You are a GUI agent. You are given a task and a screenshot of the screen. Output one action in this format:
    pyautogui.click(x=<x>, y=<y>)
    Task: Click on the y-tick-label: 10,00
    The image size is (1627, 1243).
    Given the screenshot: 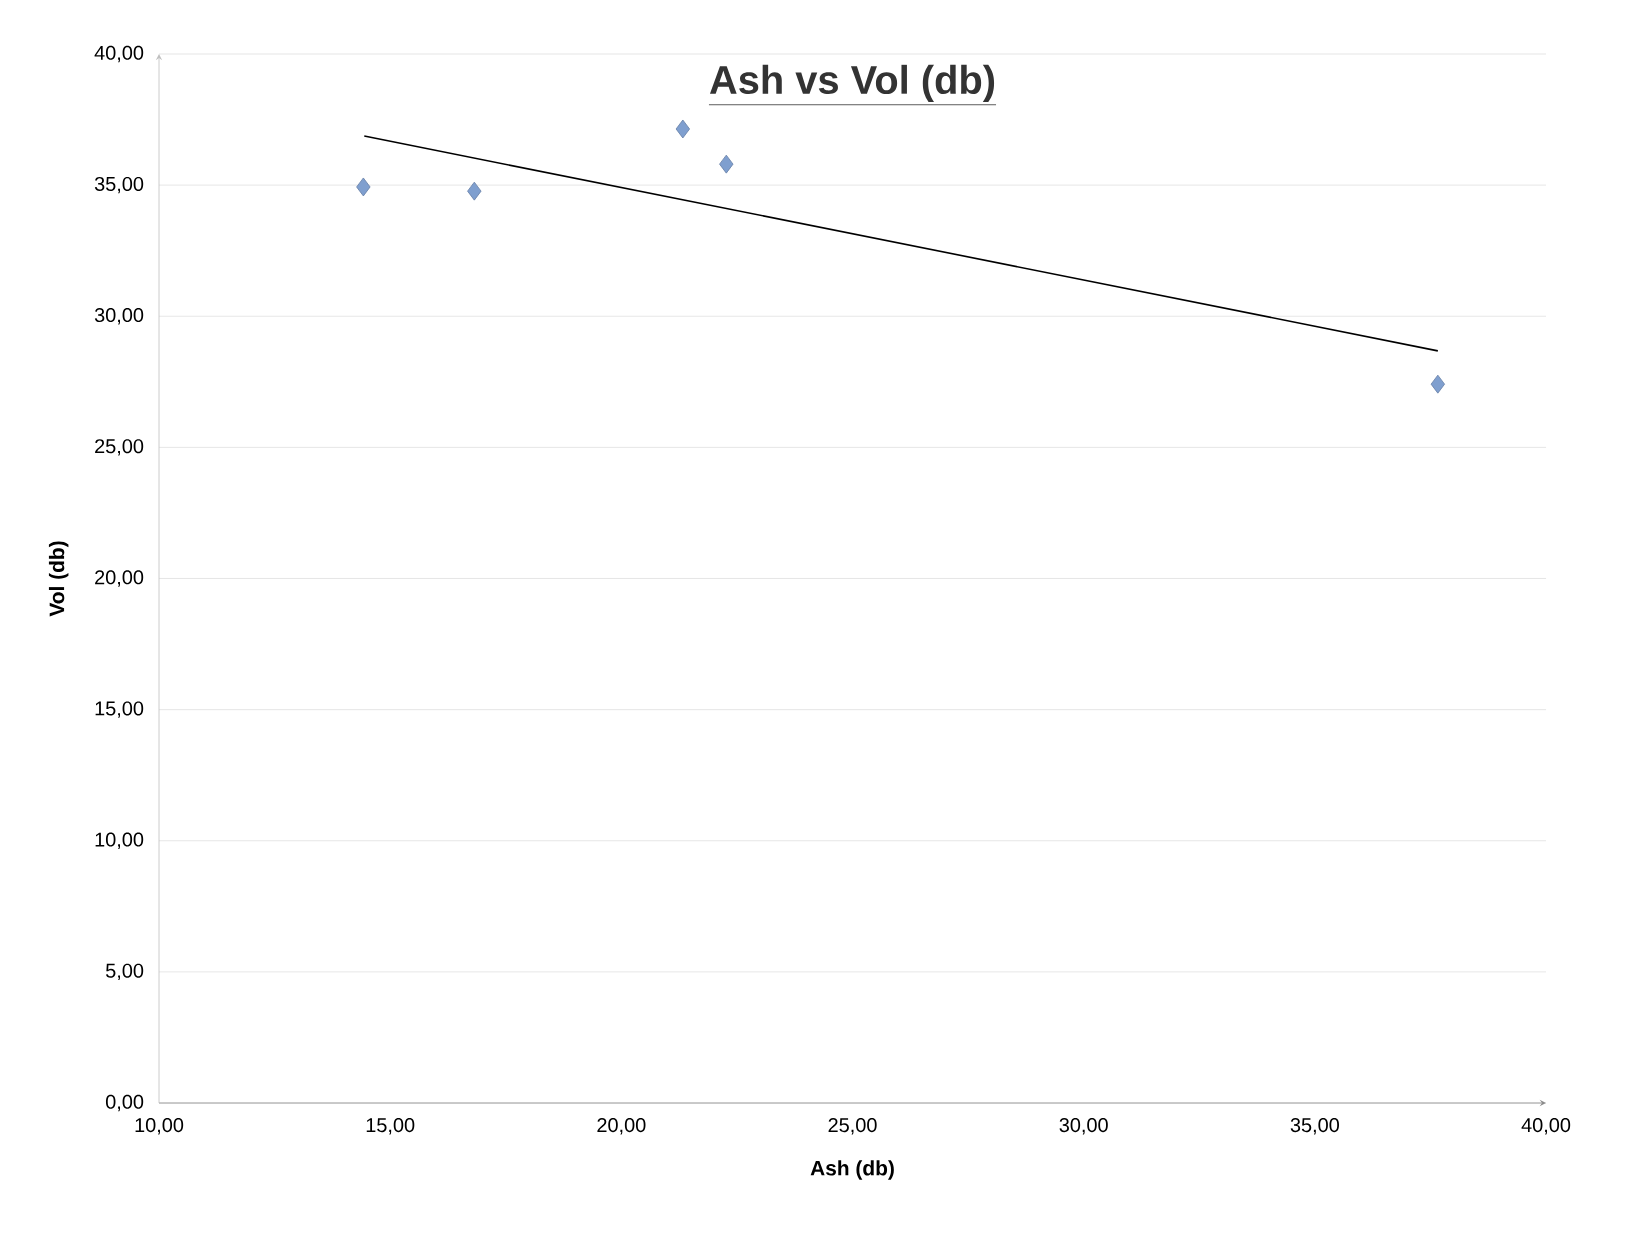 What is the action you would take?
    pyautogui.click(x=119, y=840)
    